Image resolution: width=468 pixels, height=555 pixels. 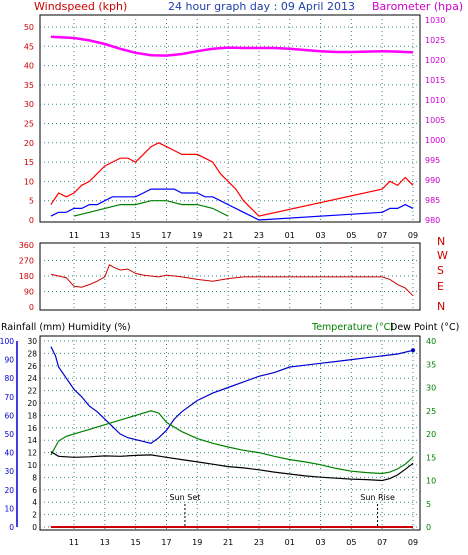 I want to click on baro-tick-label: 1030, so click(x=435, y=20).